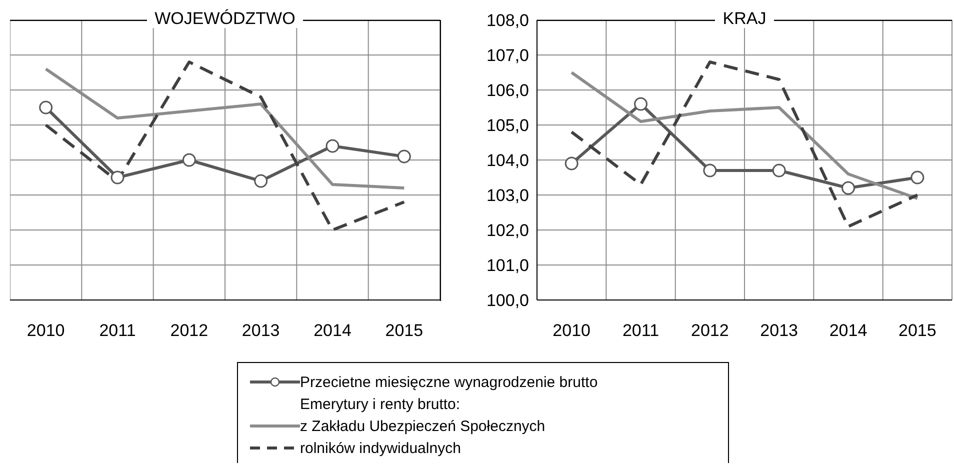 The image size is (954, 470). Describe the element at coordinates (507, 230) in the screenshot. I see `y-tick-label: 102,0` at that location.